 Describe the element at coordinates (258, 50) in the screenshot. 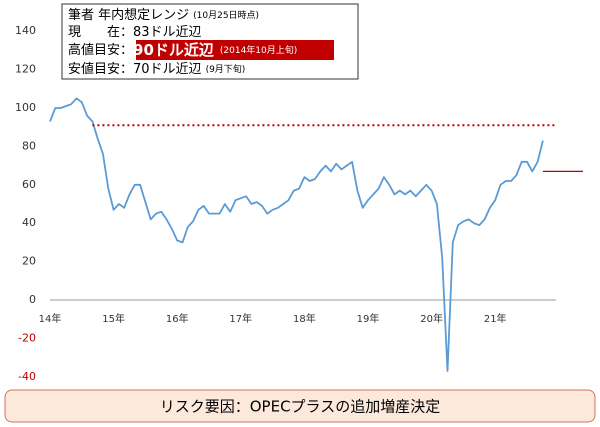

I see `note: (2014年10月上旬)` at that location.